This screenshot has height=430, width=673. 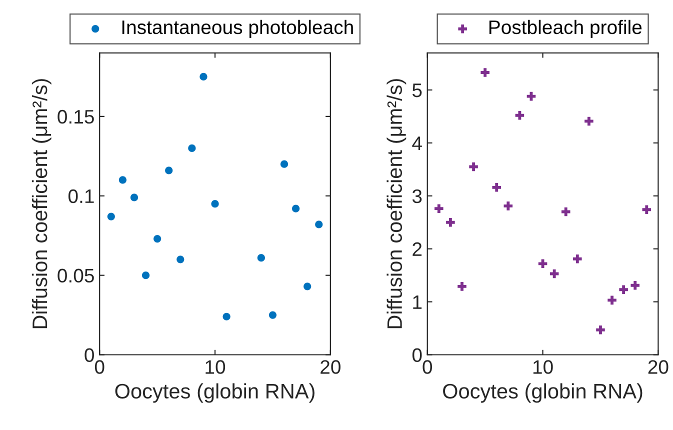 What do you see at coordinates (417, 91) in the screenshot?
I see `y-tick-label: 5` at bounding box center [417, 91].